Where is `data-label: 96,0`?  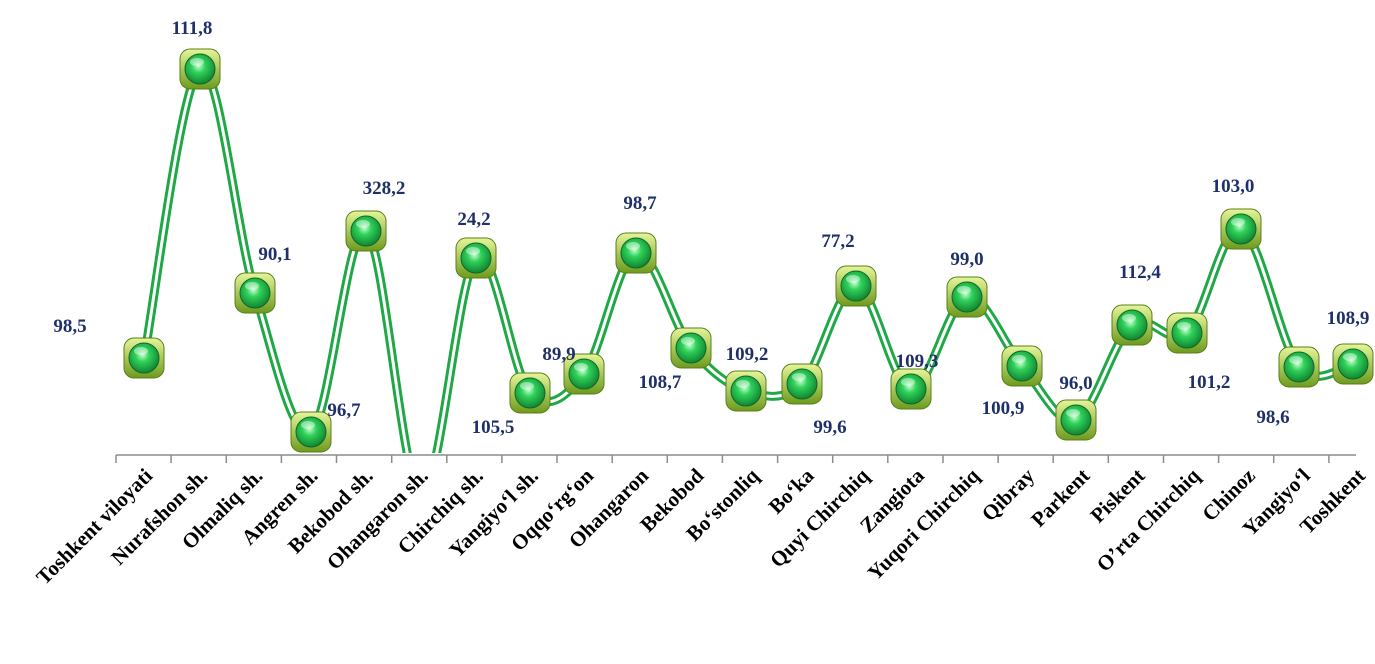 data-label: 96,0 is located at coordinates (1075, 383).